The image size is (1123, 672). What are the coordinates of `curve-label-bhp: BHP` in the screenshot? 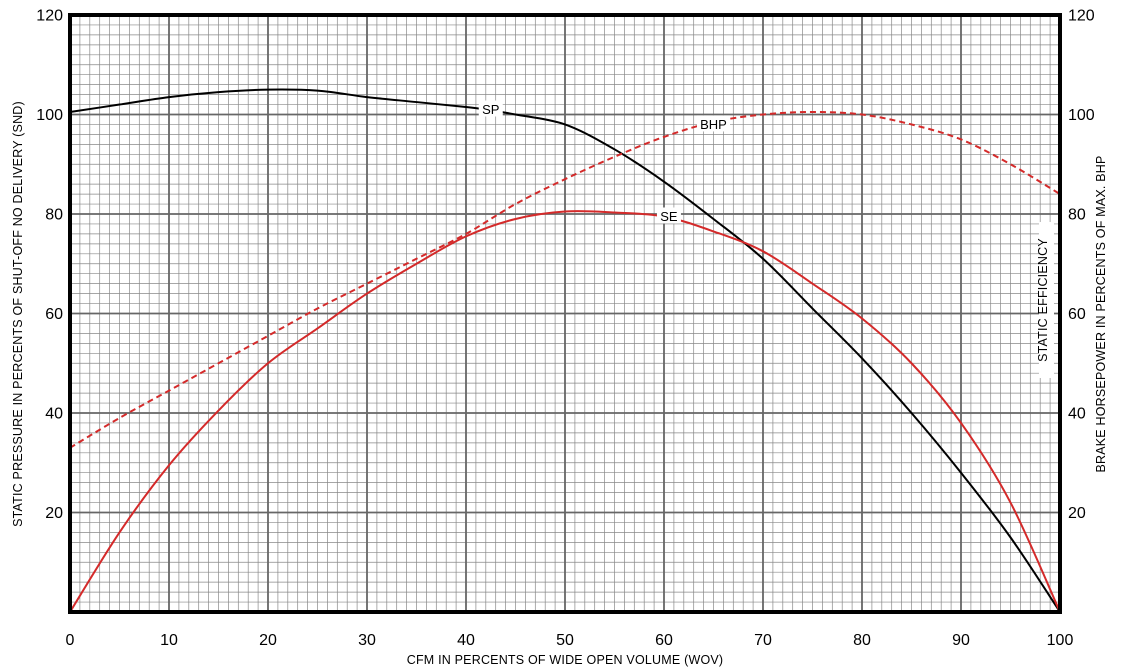 It's located at (713, 124).